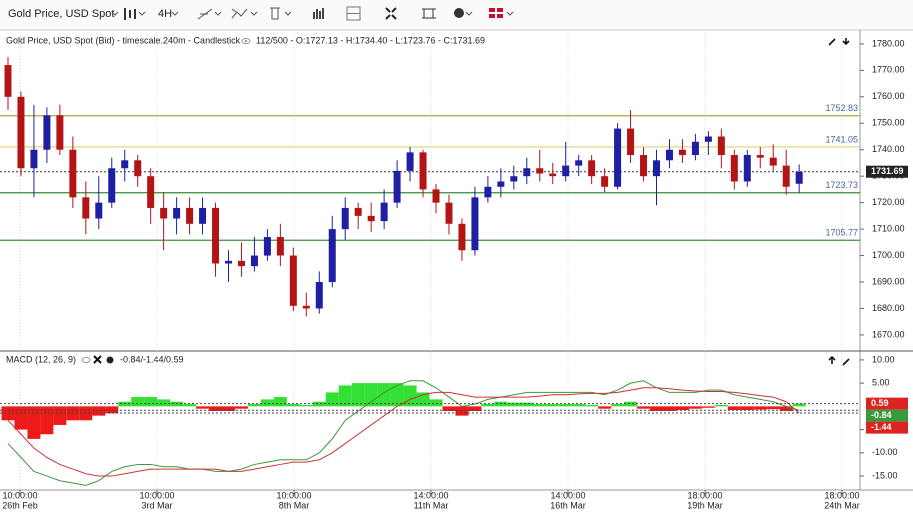 The width and height of the screenshot is (913, 519). I want to click on x-tick-time: 10:00:00, so click(19, 495).